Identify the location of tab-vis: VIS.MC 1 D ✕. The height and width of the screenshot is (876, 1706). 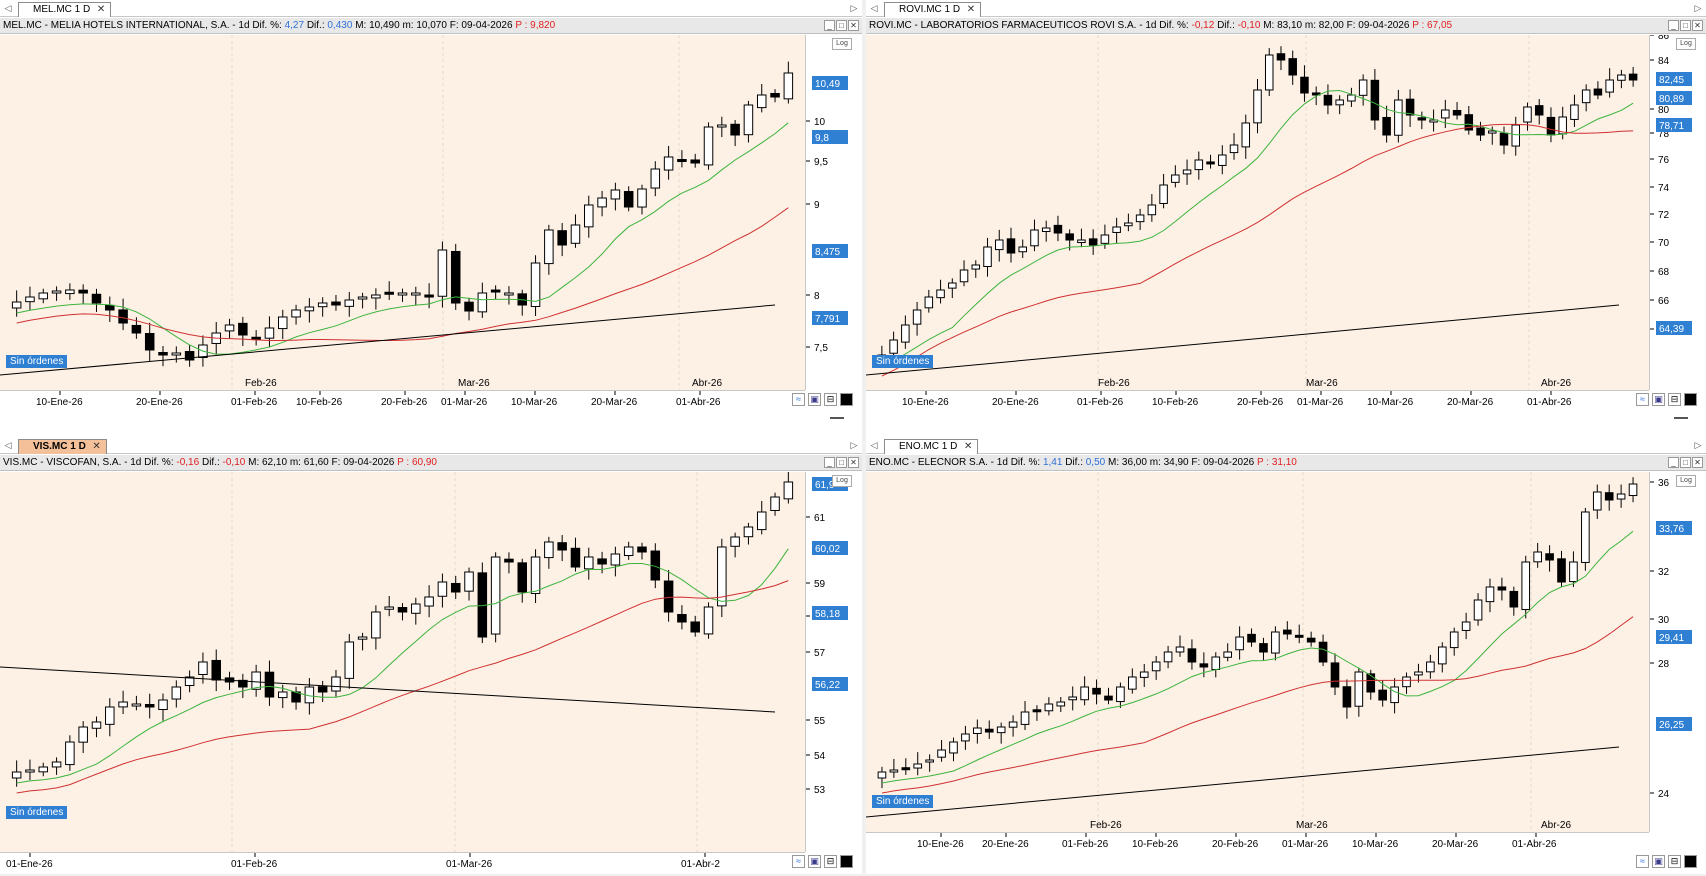
(62, 446).